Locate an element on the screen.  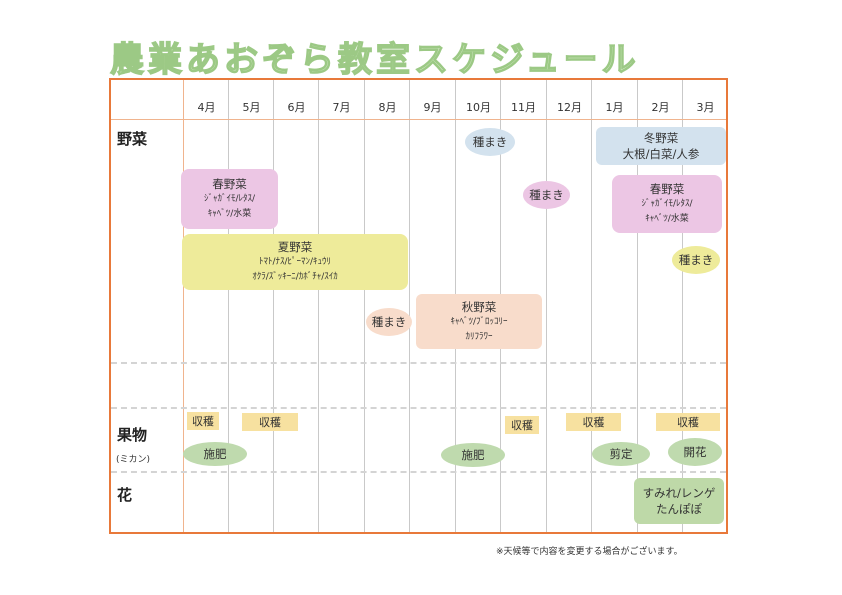
autumn-vegetables-box: 秋野菜 ｷｬﾍﾞﾂ/ﾌﾞﾛｯｺﾘｰ ｶﾘﾌﾗﾜｰ is located at coordinates (479, 321).